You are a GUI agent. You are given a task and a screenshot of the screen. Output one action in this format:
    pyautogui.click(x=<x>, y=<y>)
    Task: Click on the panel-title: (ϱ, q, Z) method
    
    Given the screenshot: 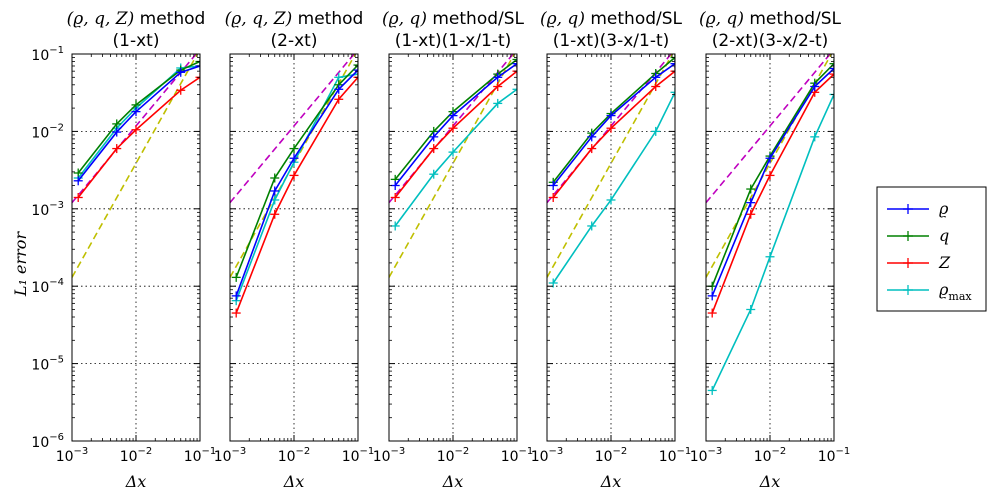 What is the action you would take?
    pyautogui.click(x=136, y=19)
    